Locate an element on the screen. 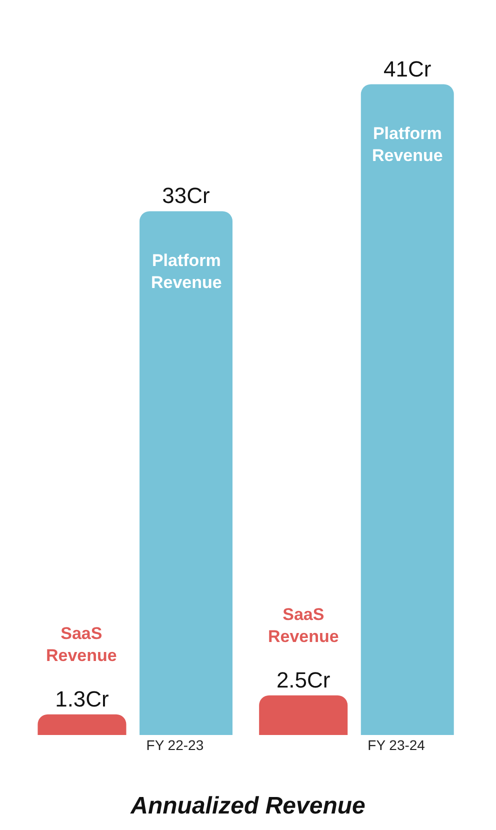 The width and height of the screenshot is (496, 830). x-tick-label: FY 23-24 is located at coordinates (397, 745).